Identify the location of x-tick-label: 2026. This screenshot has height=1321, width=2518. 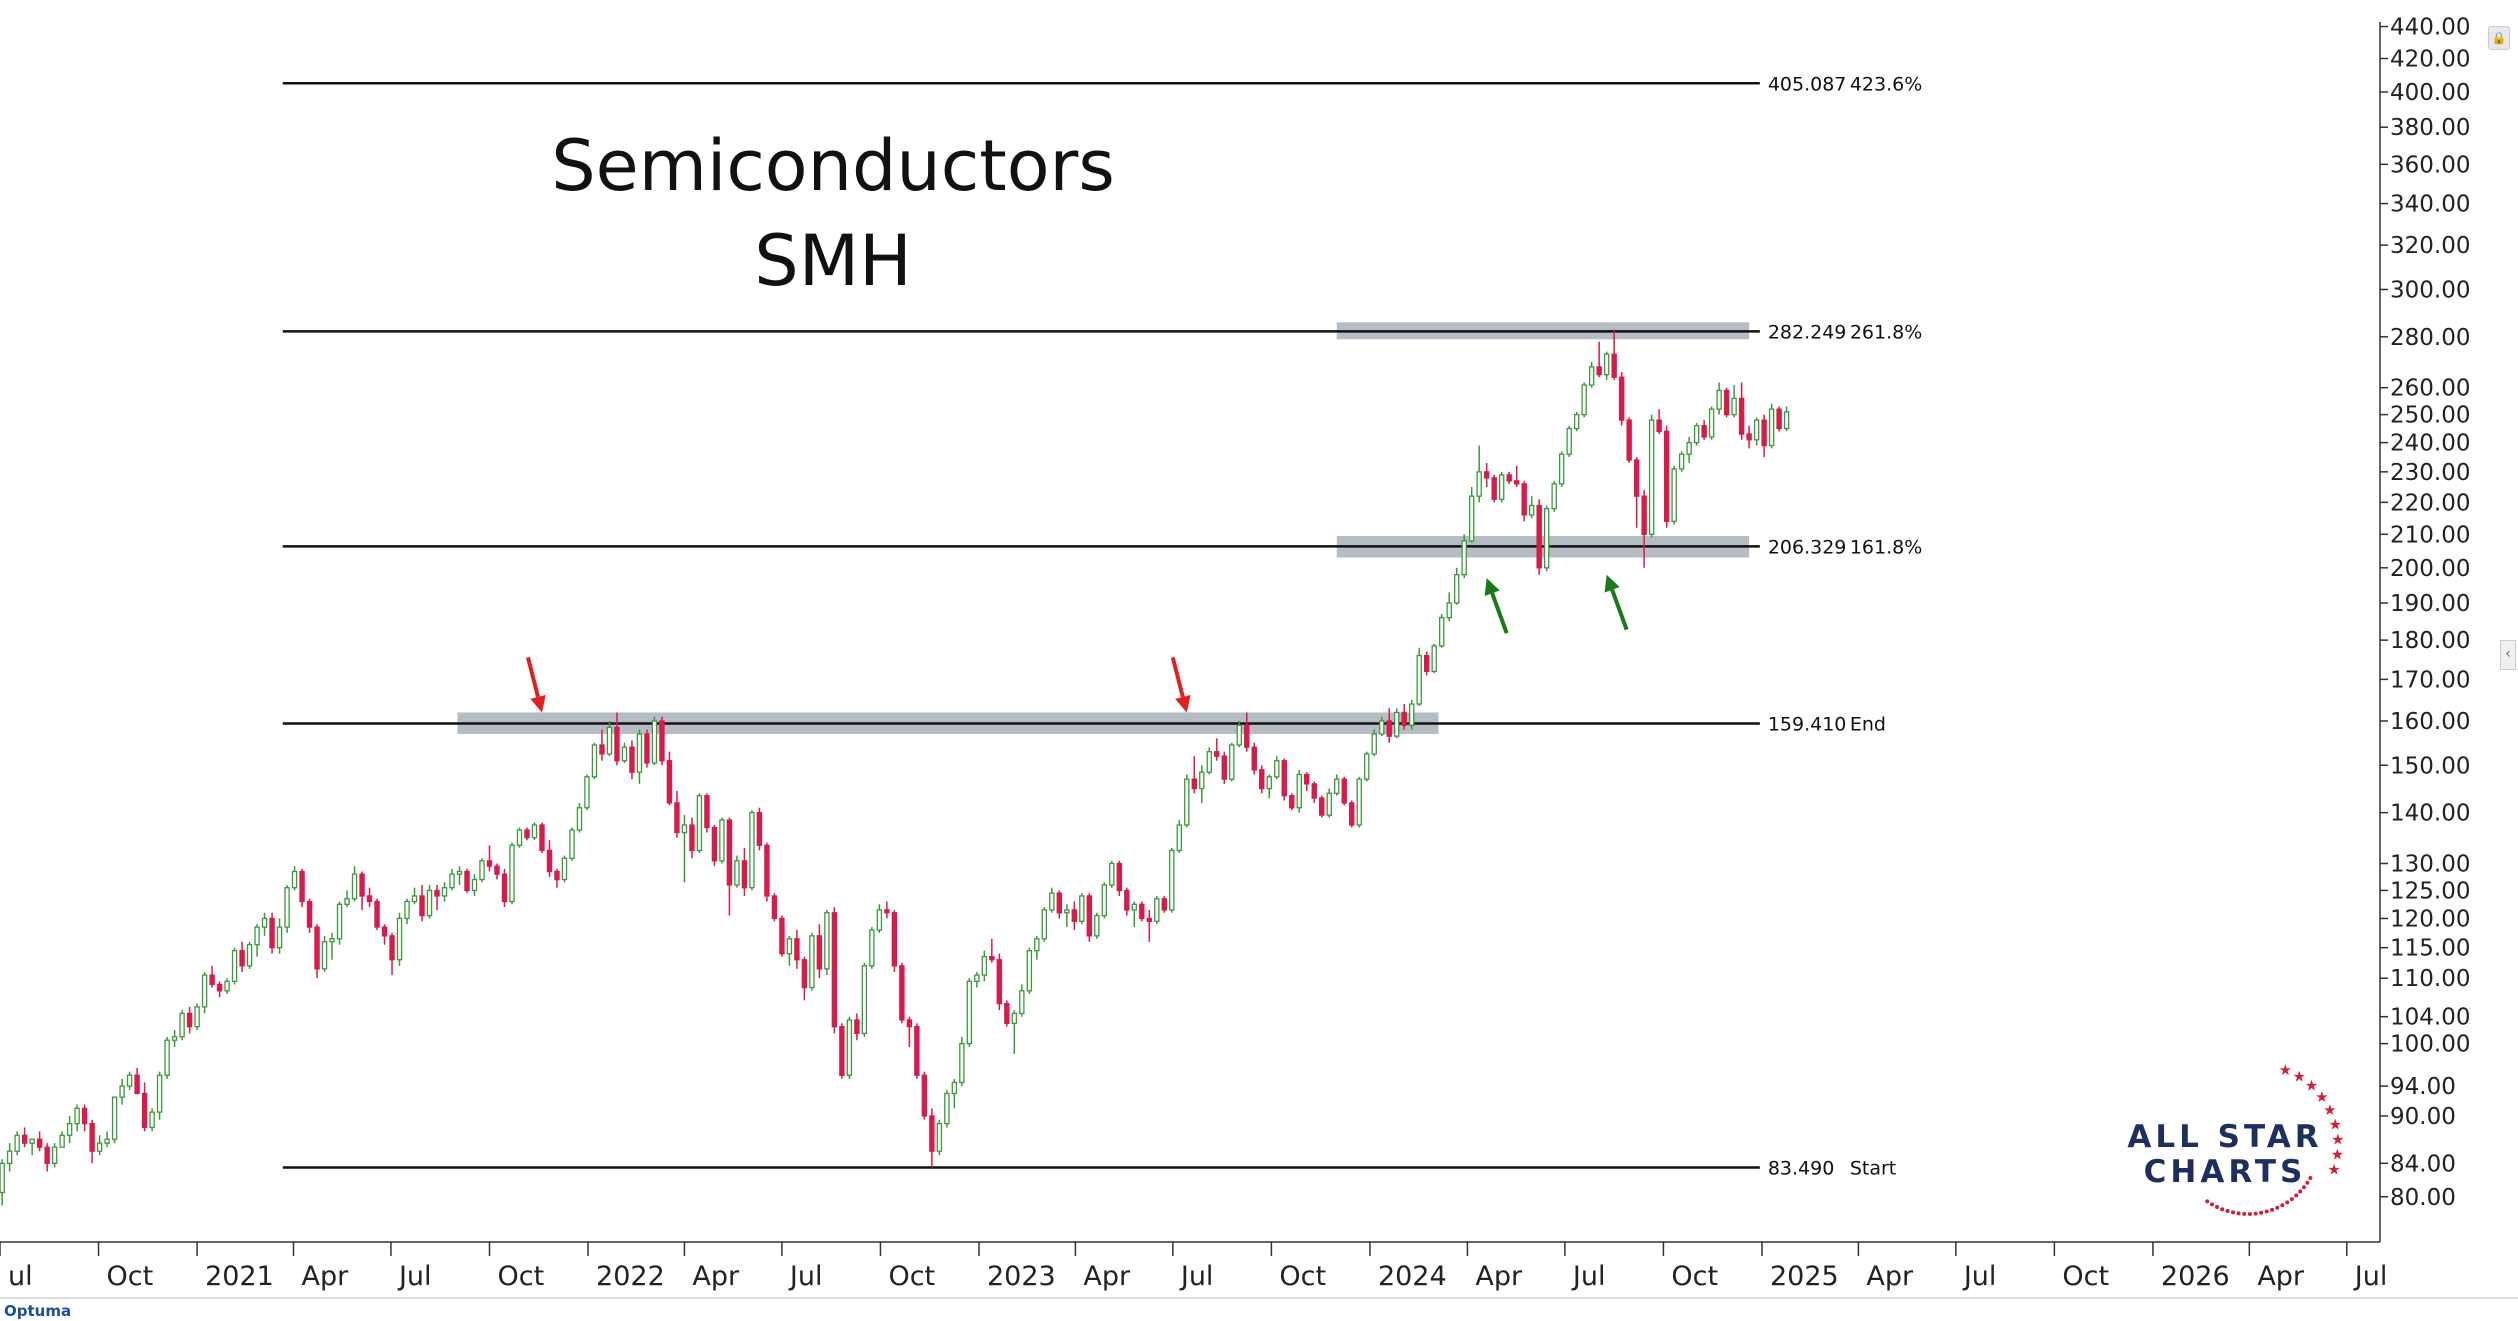
(2195, 1276).